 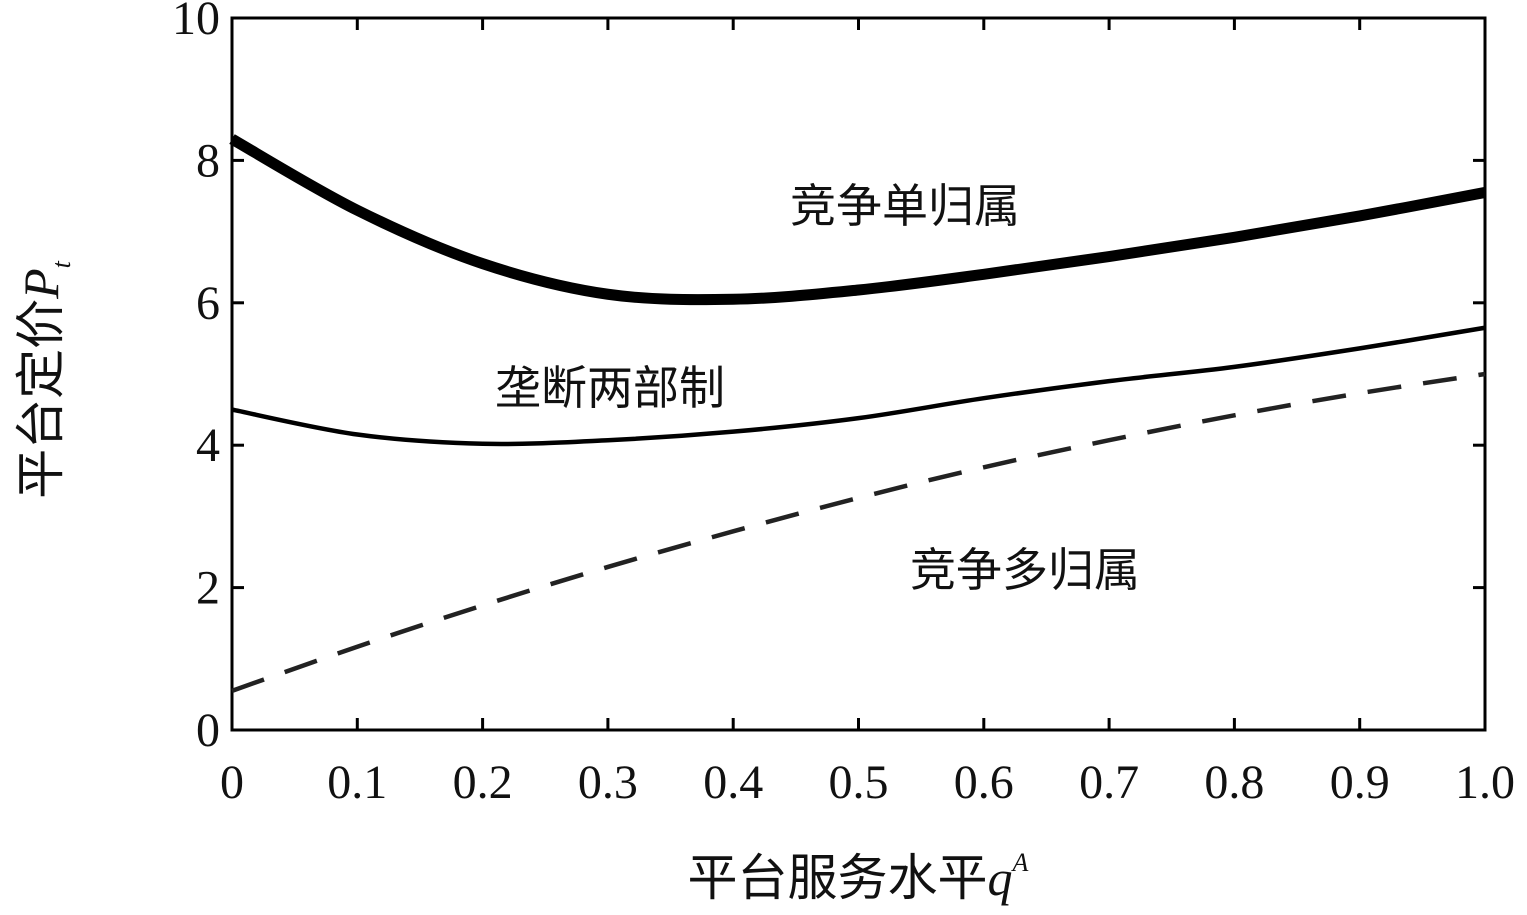 What do you see at coordinates (208, 303) in the screenshot?
I see `y-tick-label: 6` at bounding box center [208, 303].